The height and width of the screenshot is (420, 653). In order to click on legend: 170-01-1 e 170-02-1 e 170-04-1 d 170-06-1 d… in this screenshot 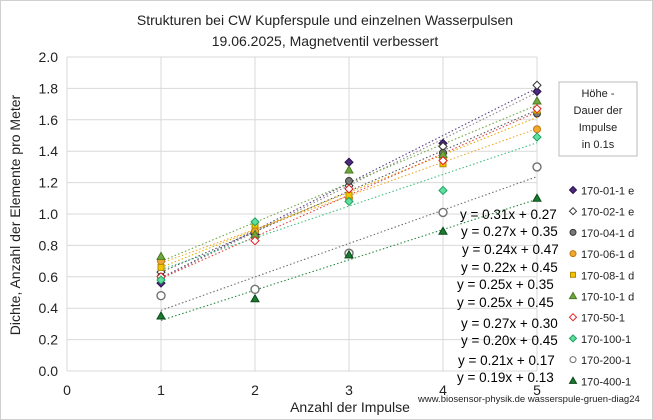, I will do `click(606, 285)`.